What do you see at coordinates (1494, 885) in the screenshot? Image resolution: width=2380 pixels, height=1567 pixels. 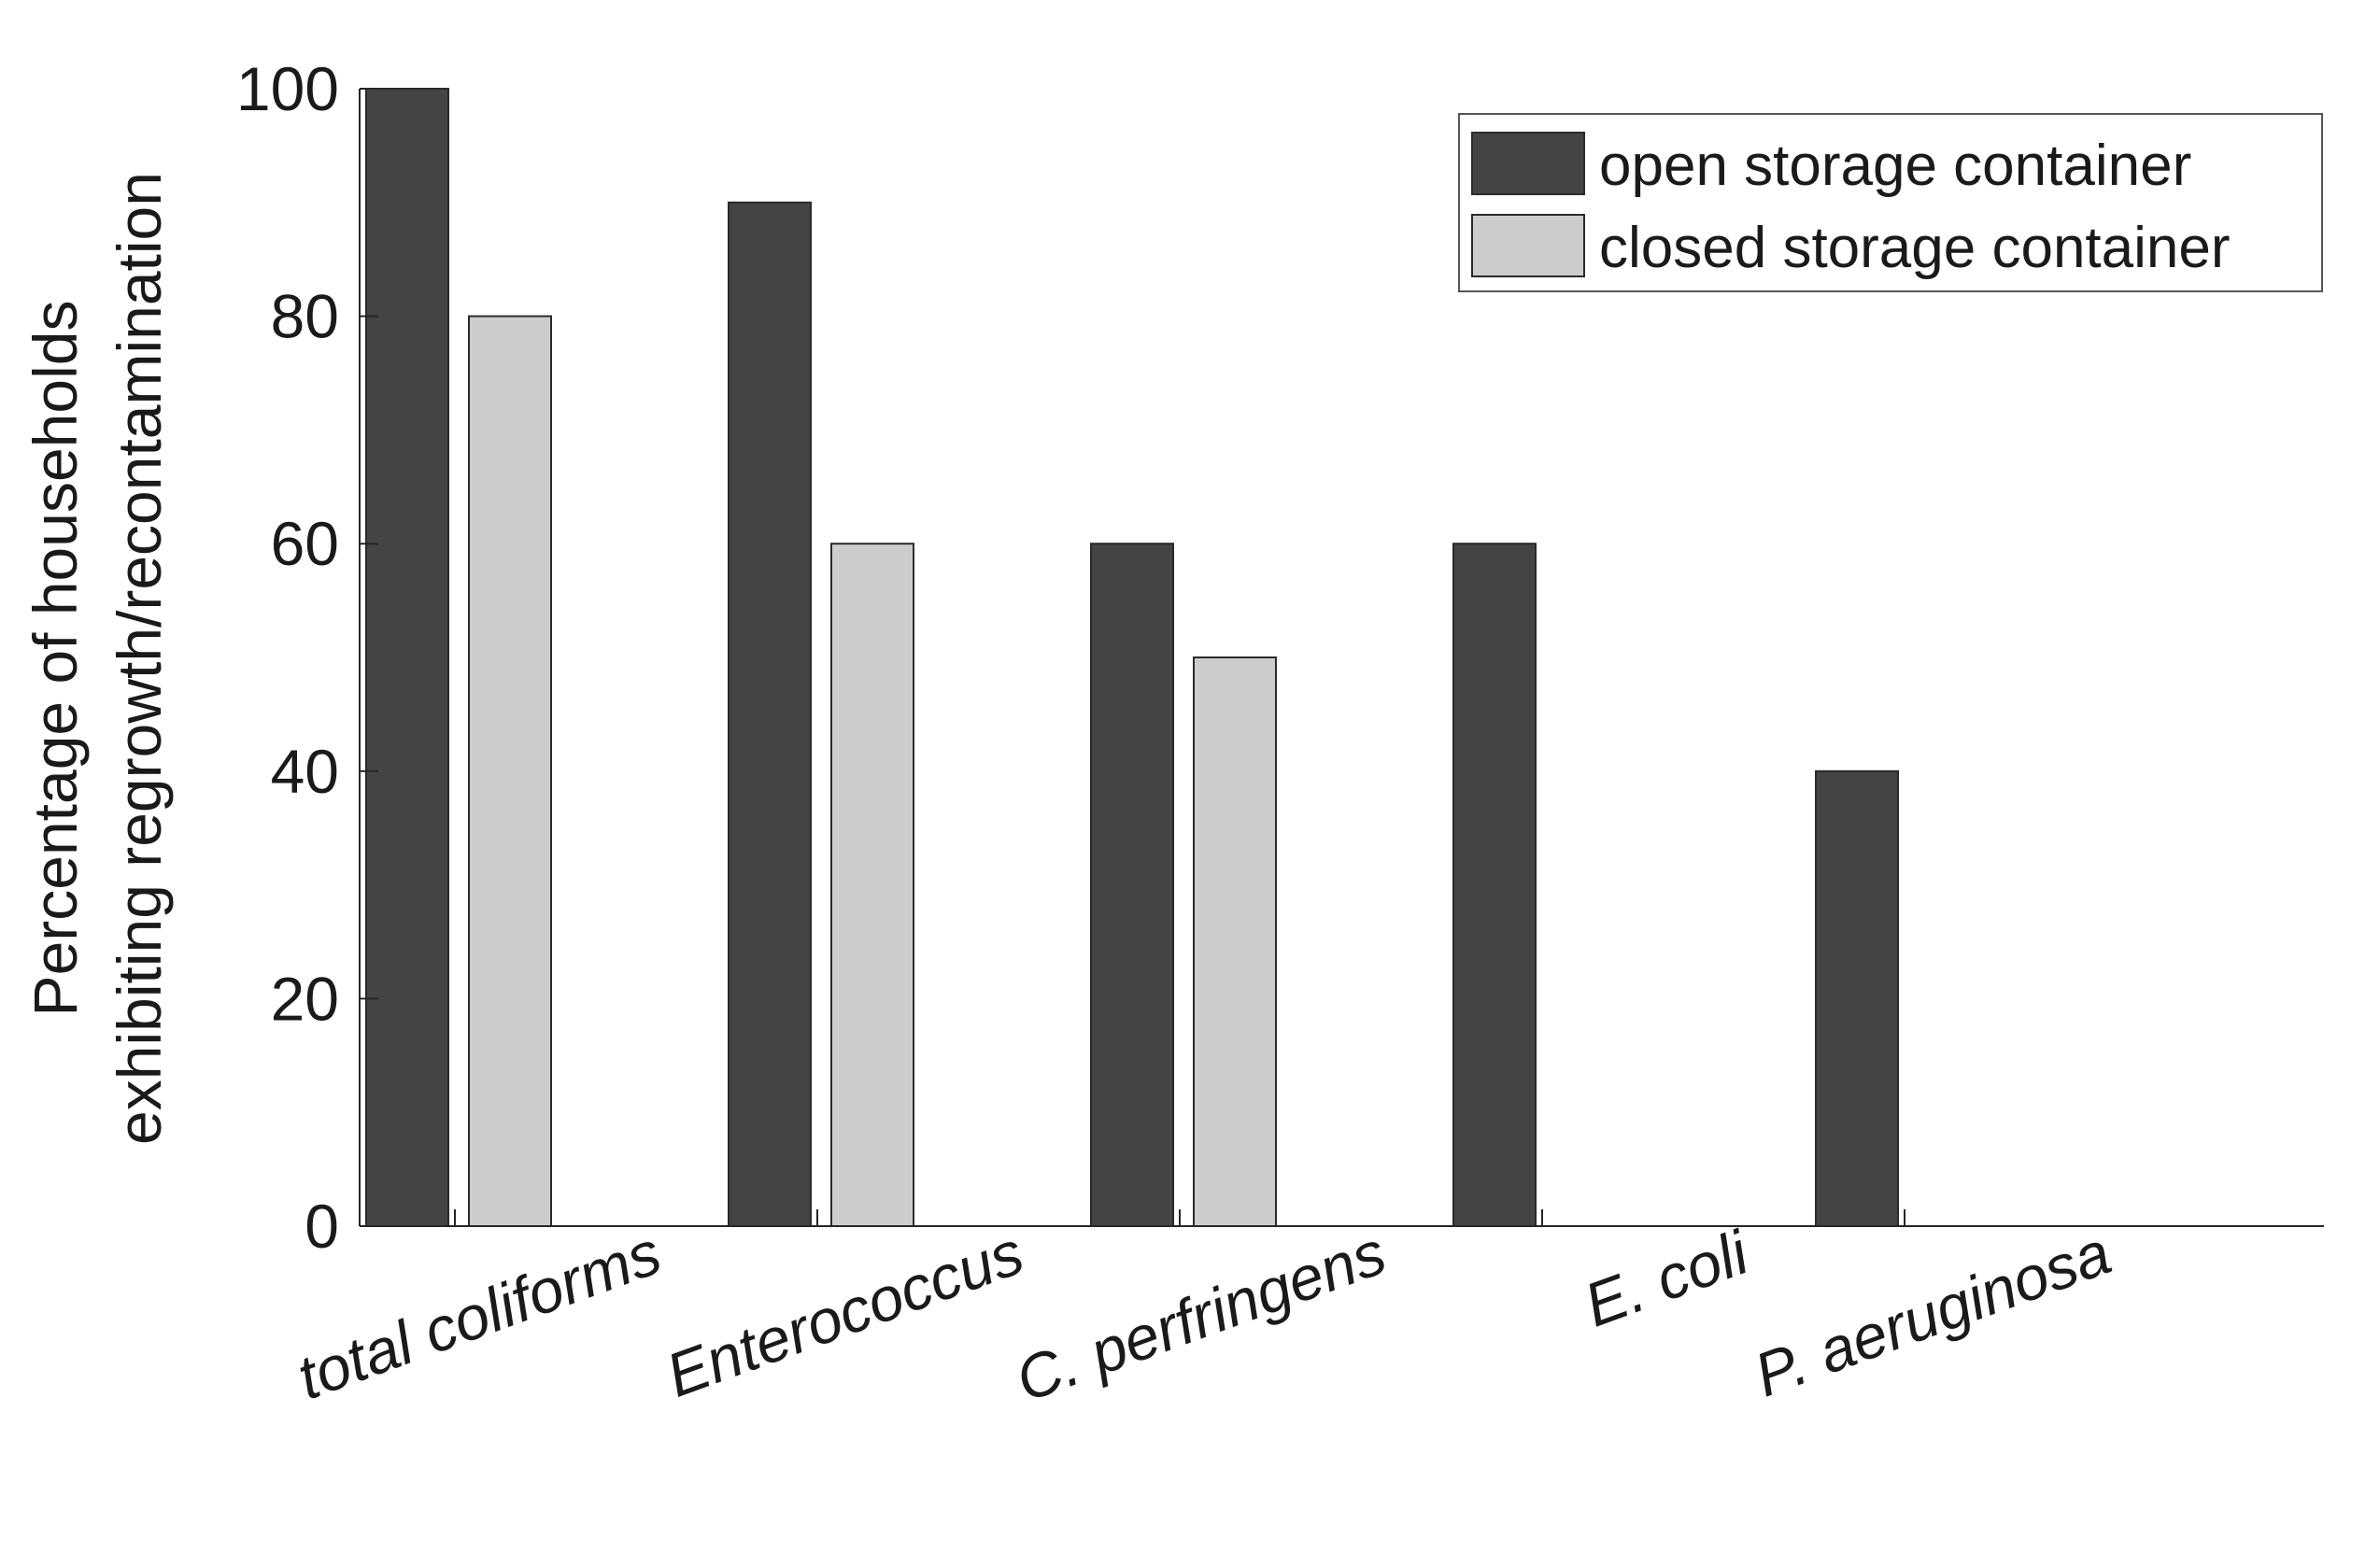 I see `bar-e-coli-open-storage-container` at bounding box center [1494, 885].